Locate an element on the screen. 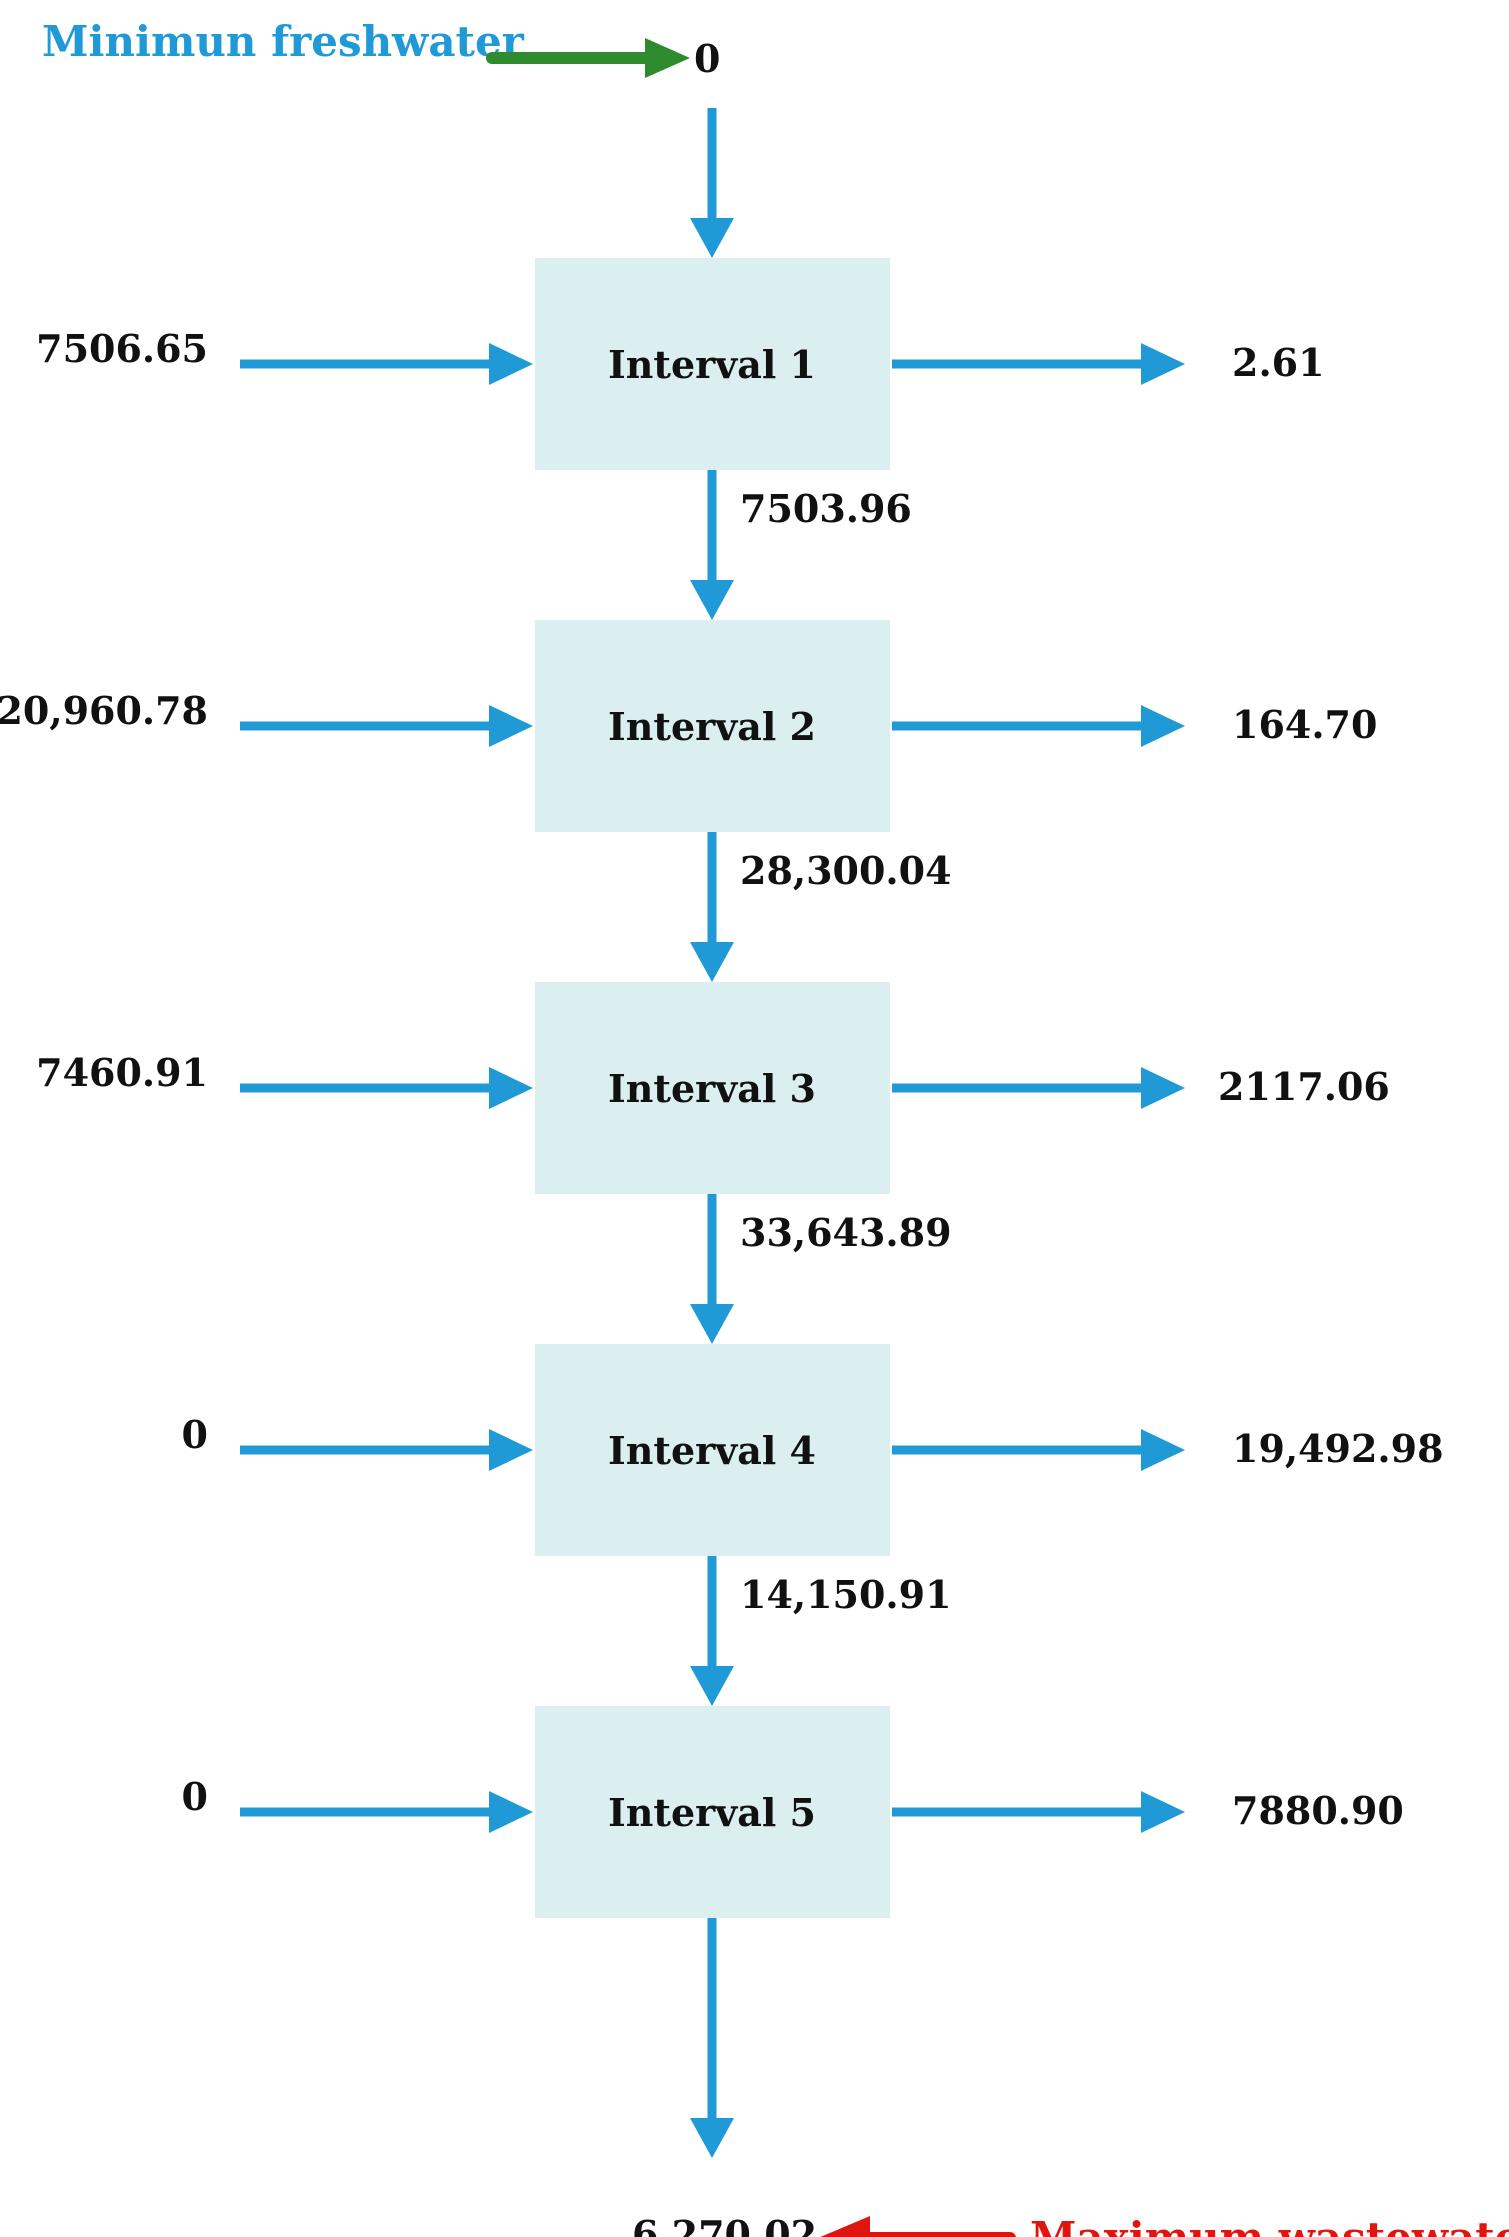 The width and height of the screenshot is (1509, 2237). interval-label-5: Interval 5 is located at coordinates (712, 1812).